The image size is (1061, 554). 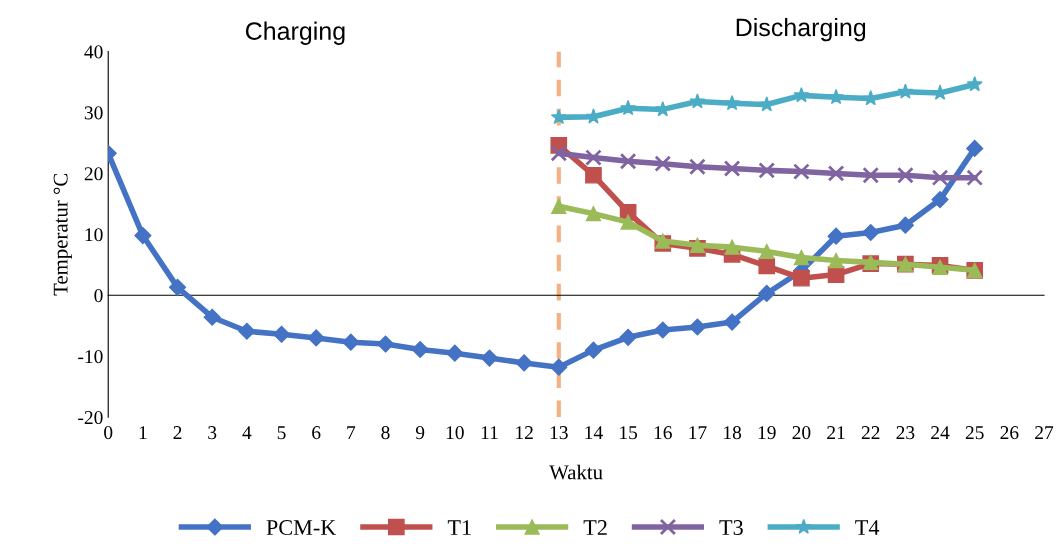 I want to click on x-tick-label: 21, so click(x=836, y=432).